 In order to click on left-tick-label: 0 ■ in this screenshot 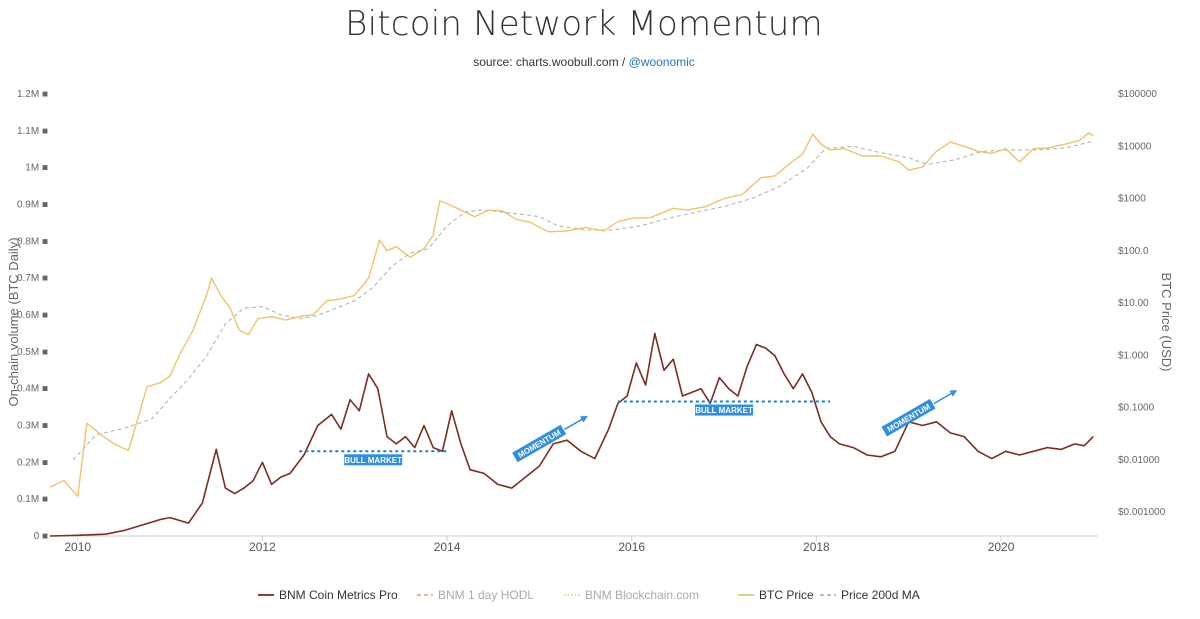, I will do `click(41, 536)`.